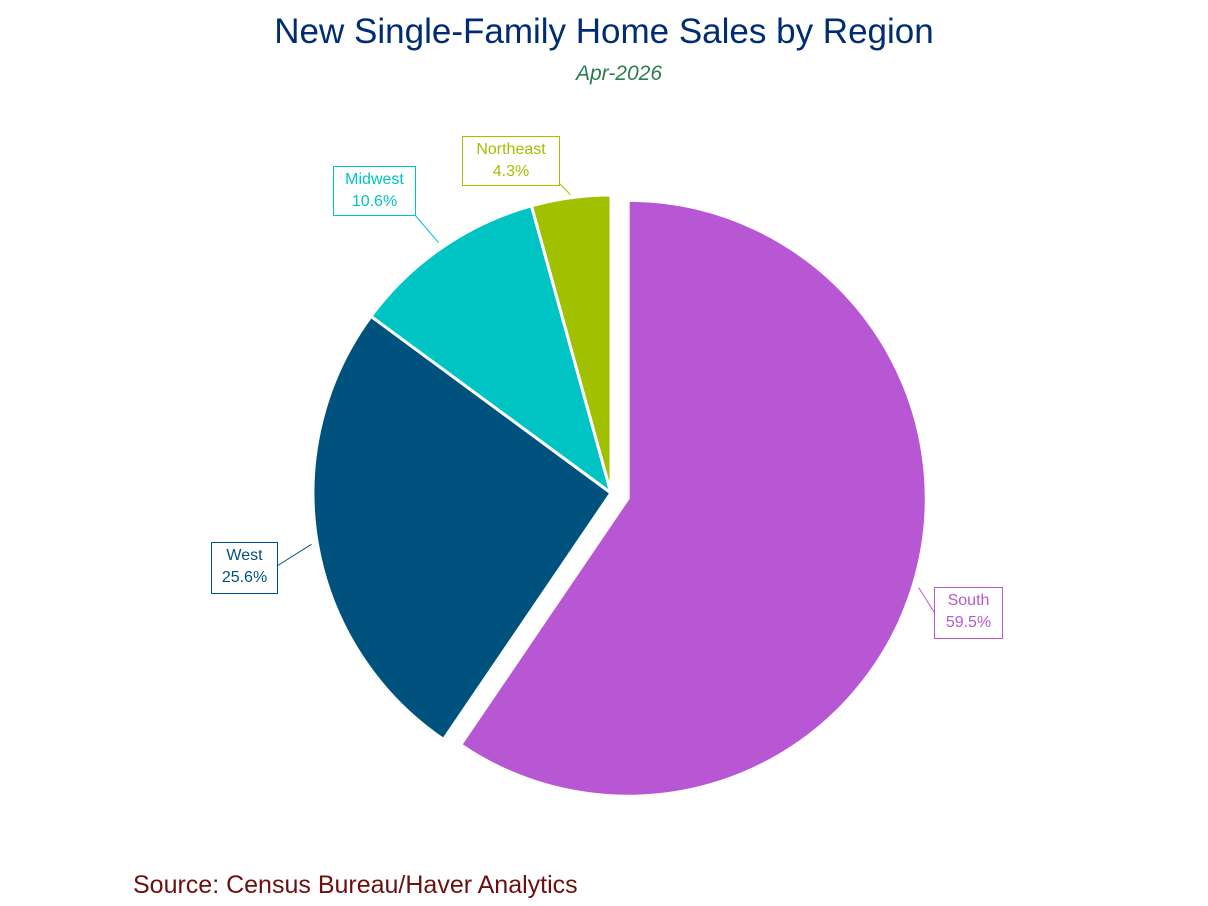 Image resolution: width=1208 pixels, height=906 pixels. What do you see at coordinates (462, 527) in the screenshot?
I see `pie-slice-west` at bounding box center [462, 527].